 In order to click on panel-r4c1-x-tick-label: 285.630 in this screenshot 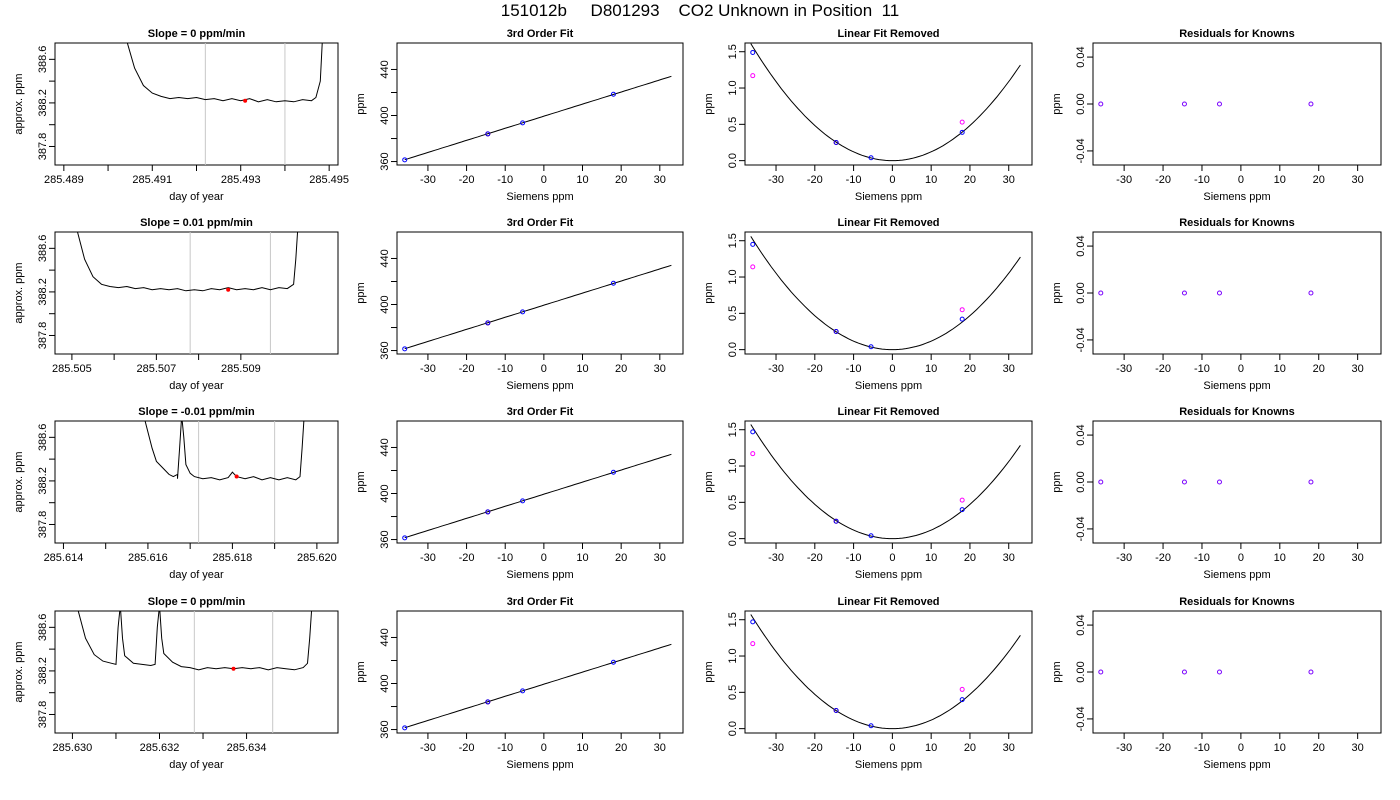, I will do `click(73, 748)`.